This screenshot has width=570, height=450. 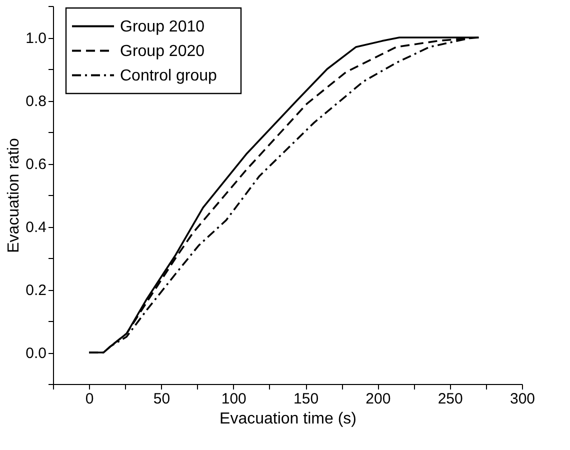 What do you see at coordinates (450, 399) in the screenshot?
I see `x-tick-label: 250` at bounding box center [450, 399].